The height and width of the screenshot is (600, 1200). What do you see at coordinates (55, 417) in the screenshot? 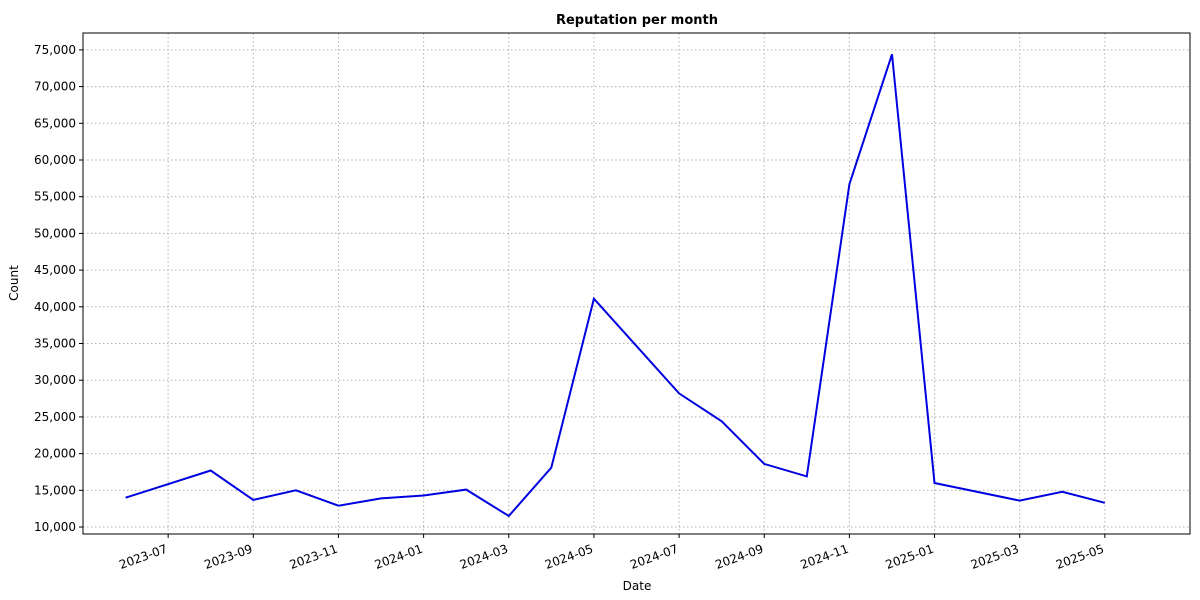
I see `y-tick-label: 25,000` at bounding box center [55, 417].